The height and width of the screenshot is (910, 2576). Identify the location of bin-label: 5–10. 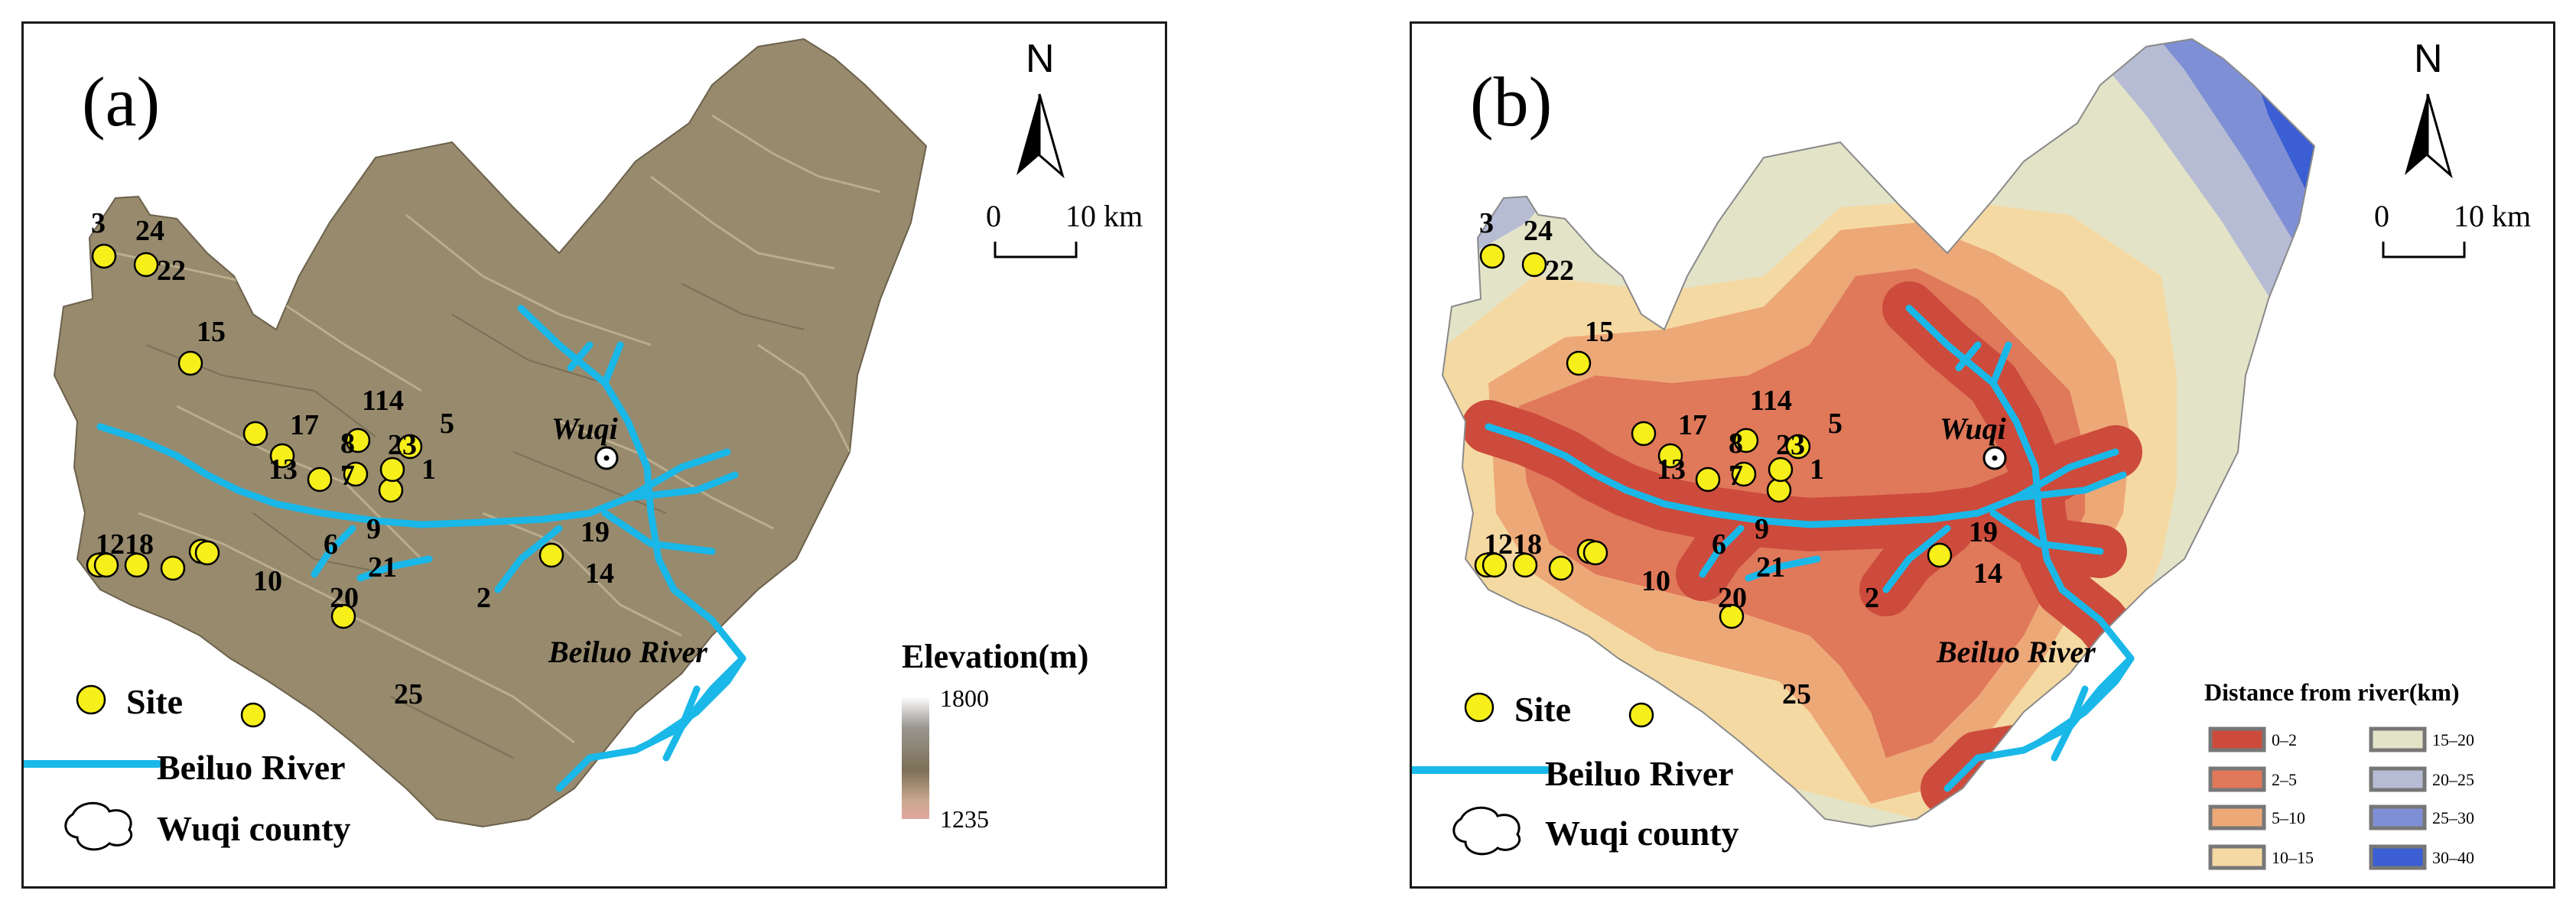
(2288, 817).